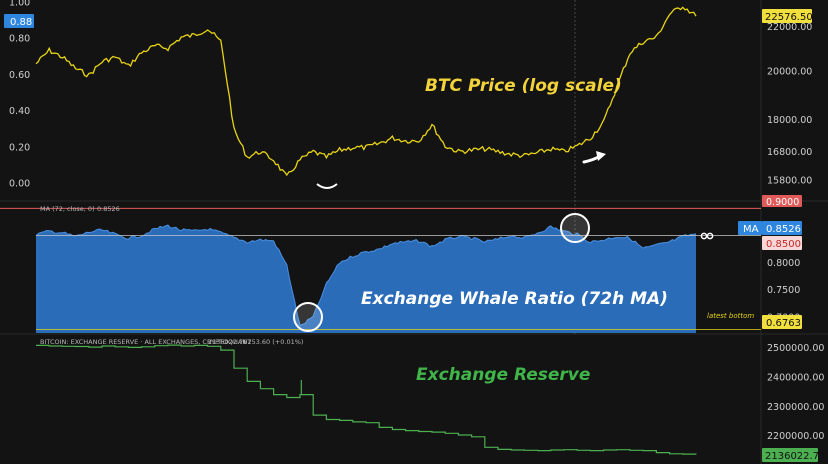 This screenshot has width=828, height=464. I want to click on reserve-badge, so click(790, 455).